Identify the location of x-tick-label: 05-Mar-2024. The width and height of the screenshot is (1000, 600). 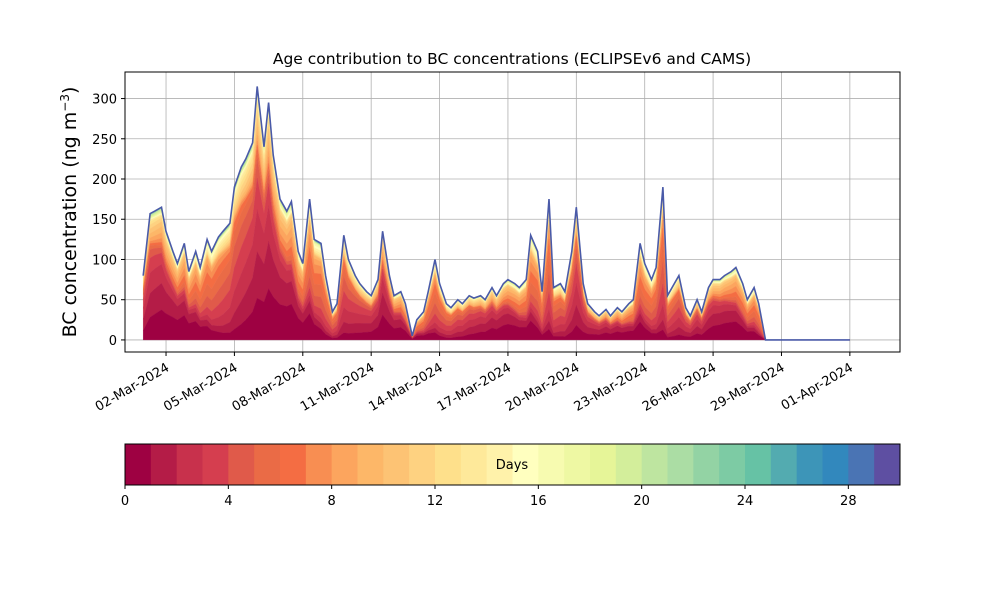
(200, 387).